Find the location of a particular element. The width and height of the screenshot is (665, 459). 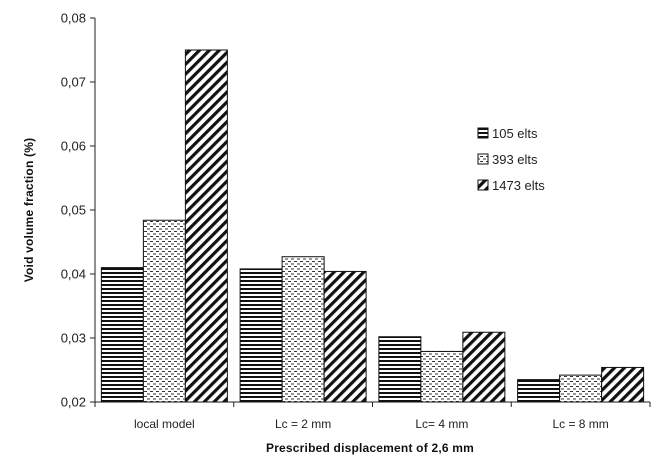

y-tick-label: 0,05 is located at coordinates (73, 210).